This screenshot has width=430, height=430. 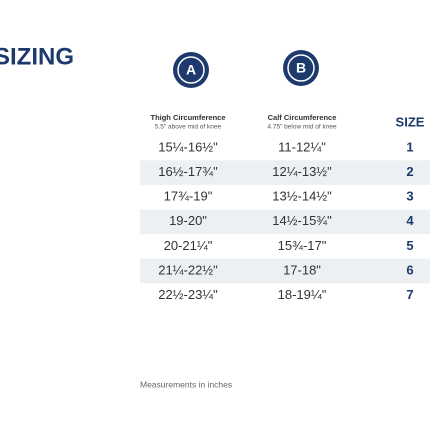 I want to click on cell: 15¼-16½", so click(x=188, y=146).